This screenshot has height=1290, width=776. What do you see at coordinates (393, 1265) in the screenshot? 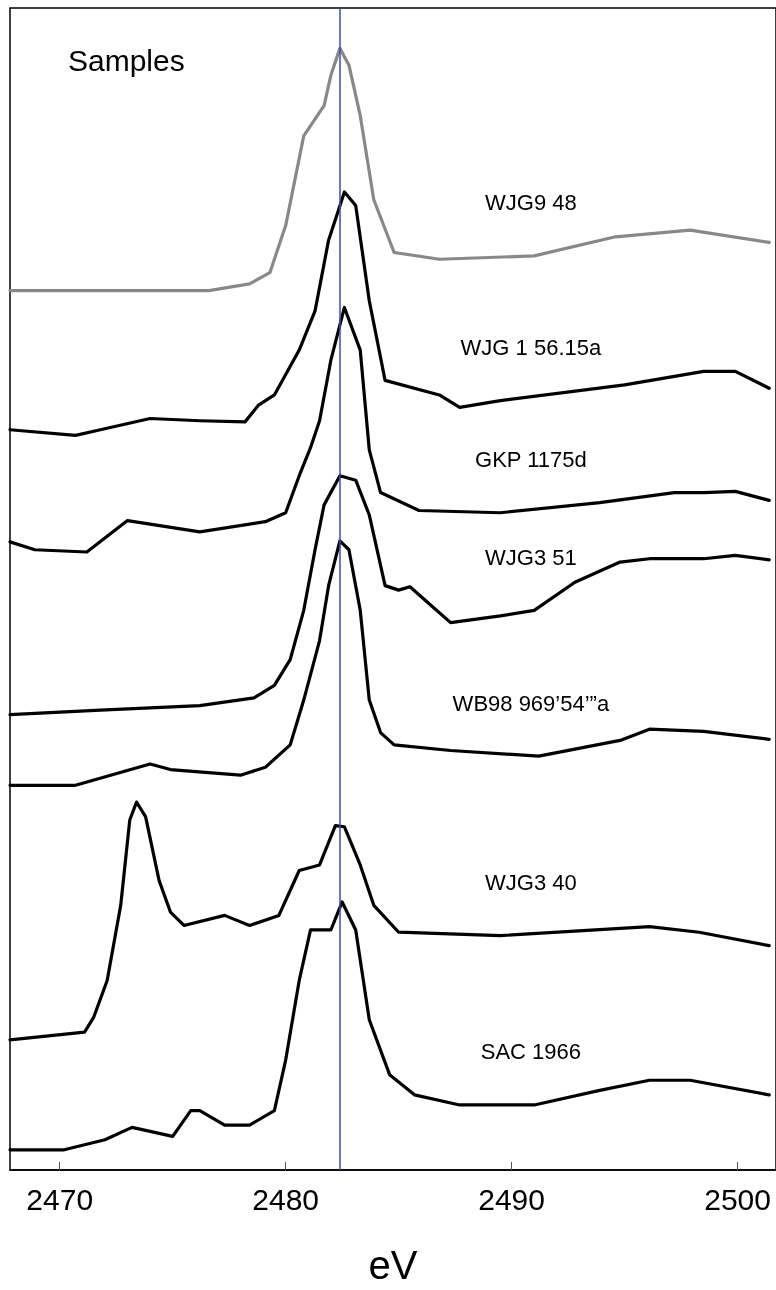
I see `x-axis-title: eV` at bounding box center [393, 1265].